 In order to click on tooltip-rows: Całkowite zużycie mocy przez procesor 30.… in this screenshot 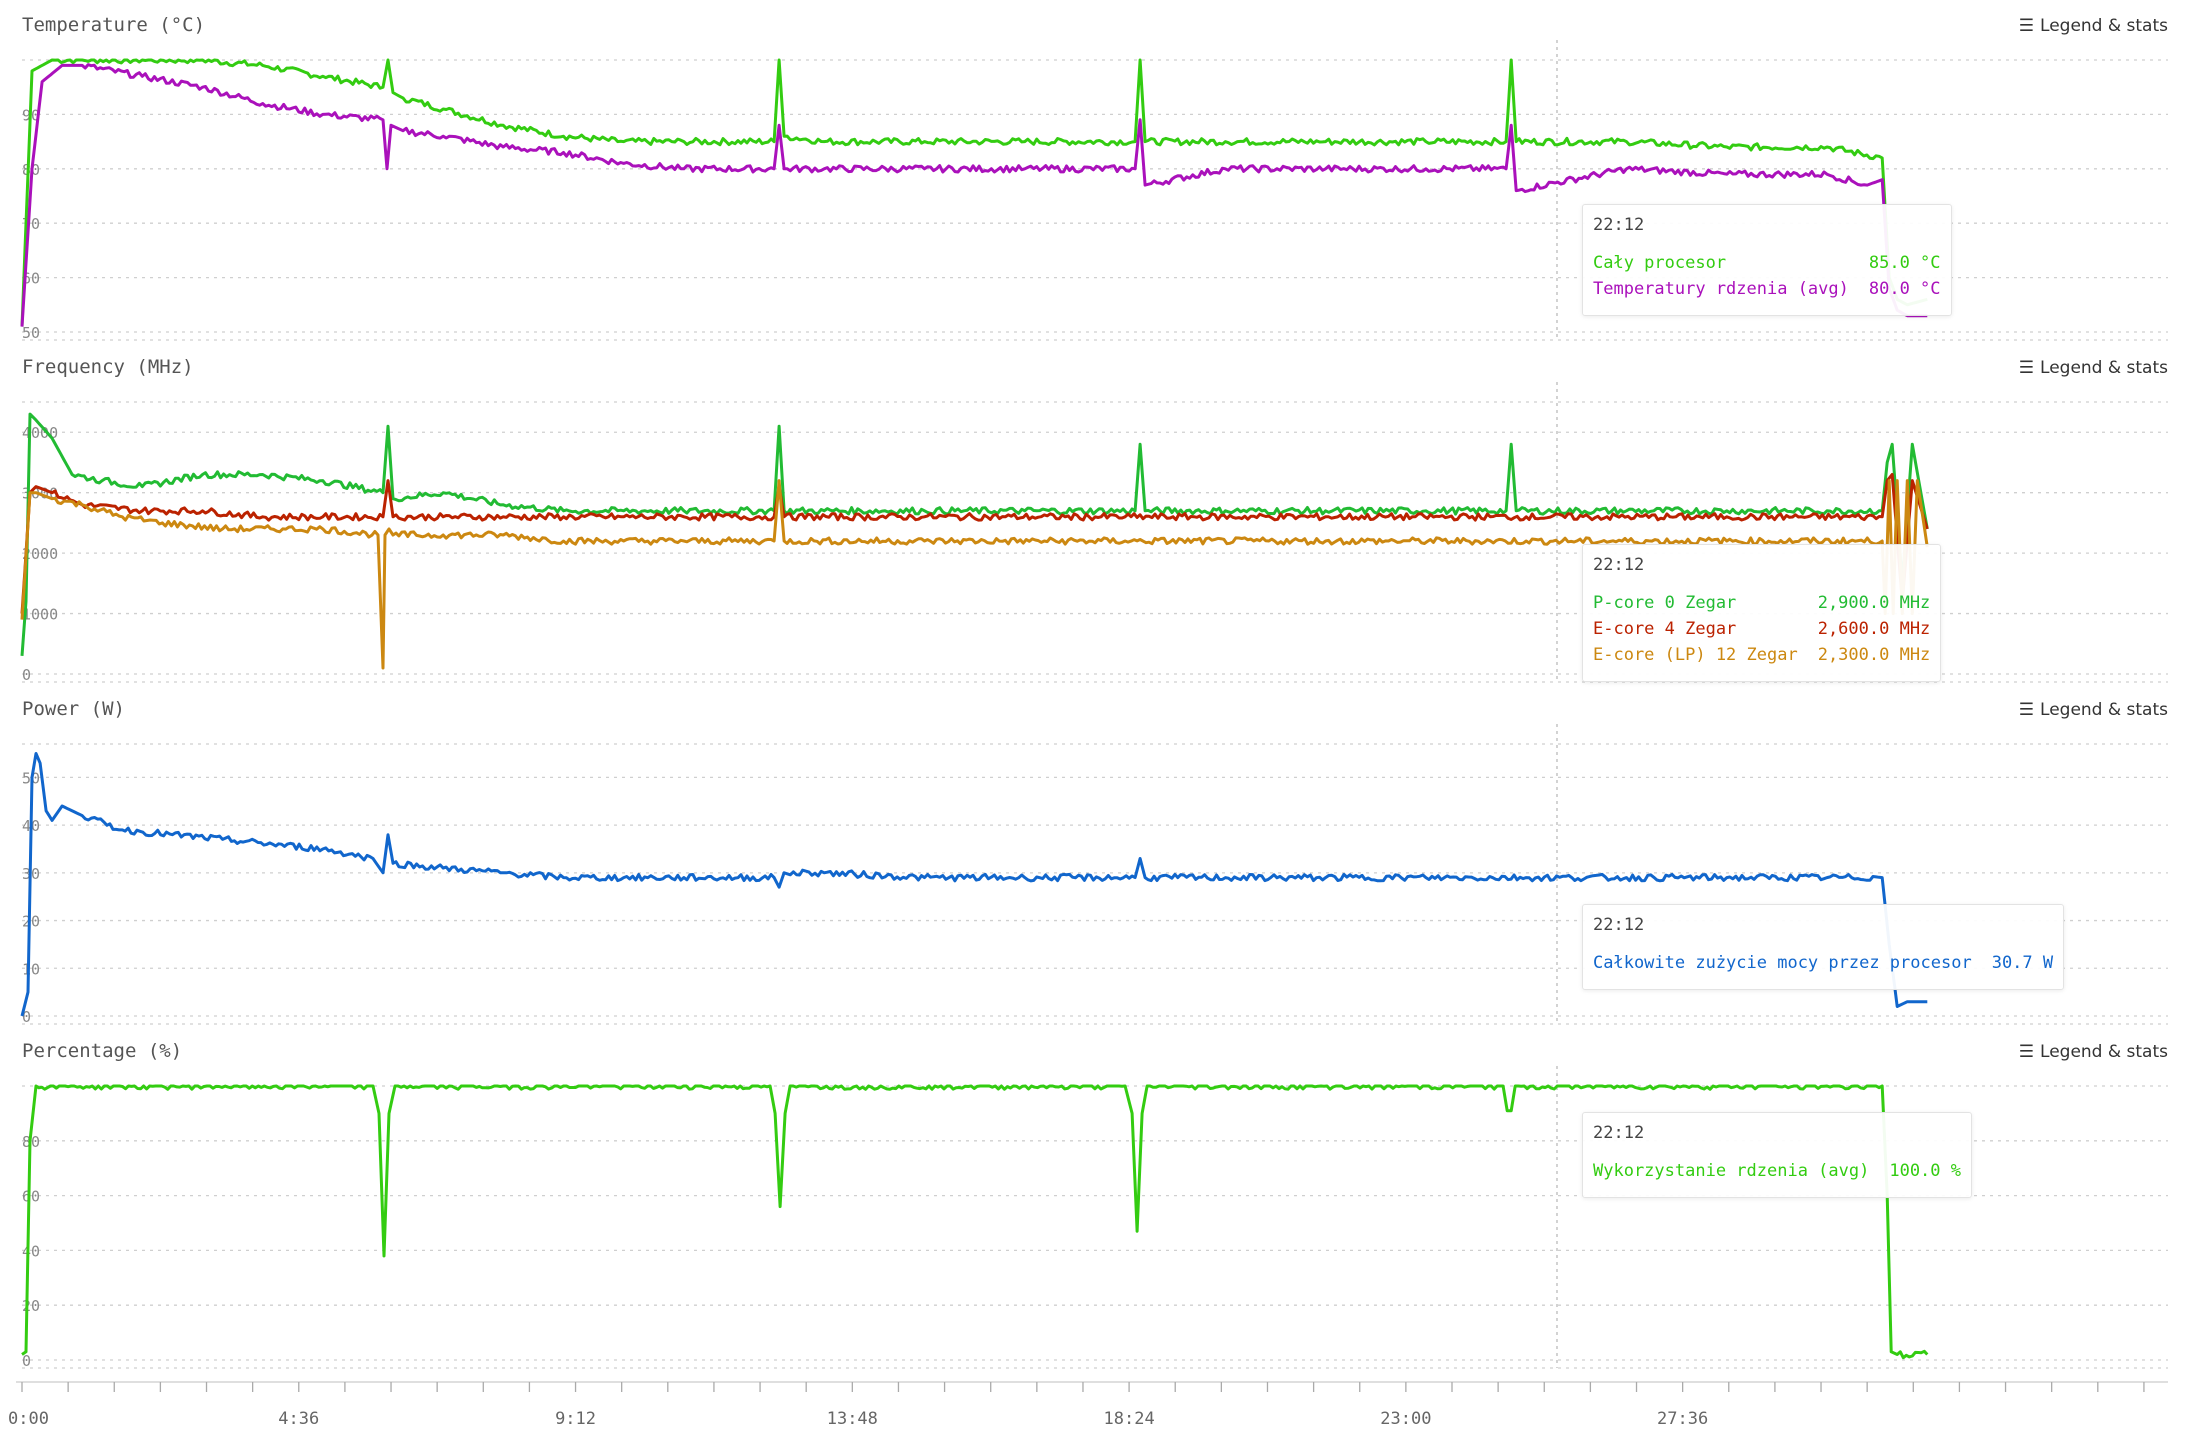, I will do `click(1823, 966)`.